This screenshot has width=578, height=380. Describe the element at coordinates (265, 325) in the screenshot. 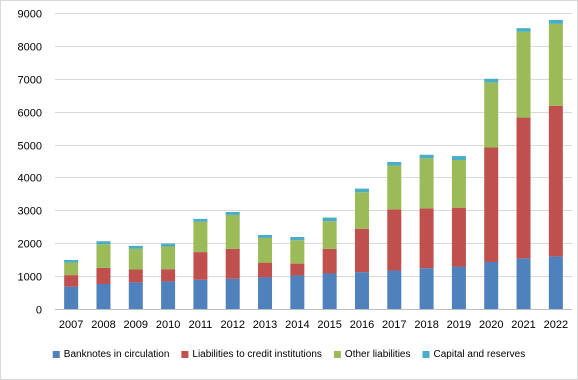

I see `x-tick-label-2013: 2013` at that location.